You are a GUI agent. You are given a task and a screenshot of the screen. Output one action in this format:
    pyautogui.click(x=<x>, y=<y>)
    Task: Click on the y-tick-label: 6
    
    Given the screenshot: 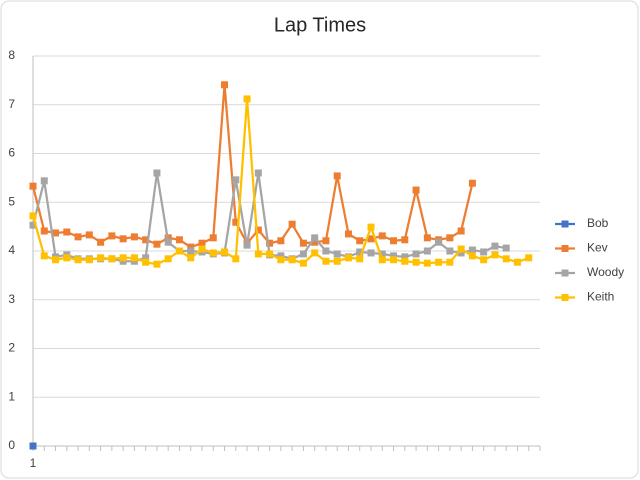 What is the action you would take?
    pyautogui.click(x=11, y=153)
    